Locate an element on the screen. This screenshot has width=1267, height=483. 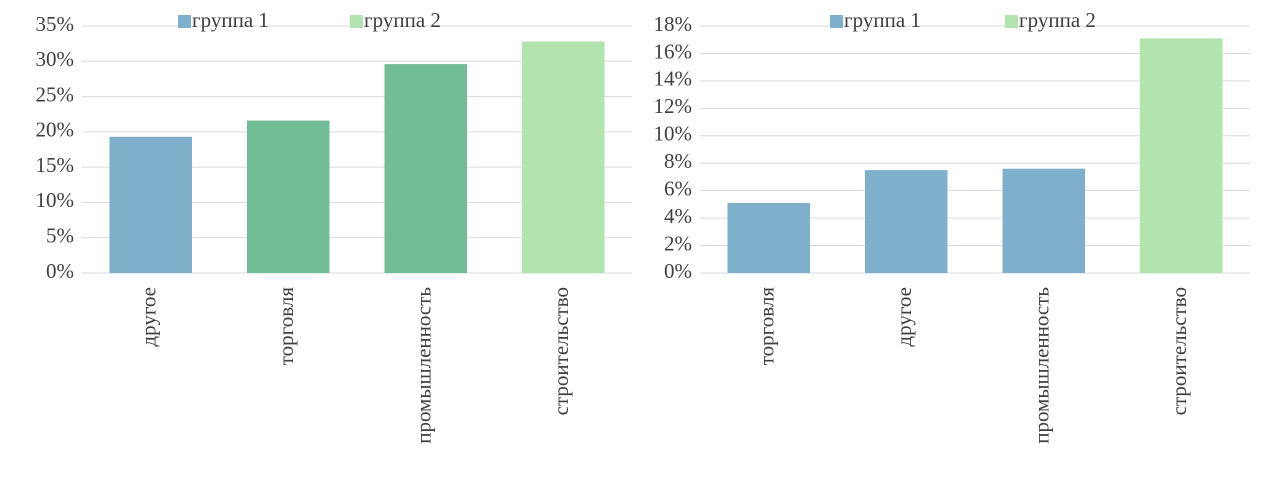
y-tick-label: 5% is located at coordinates (60, 236).